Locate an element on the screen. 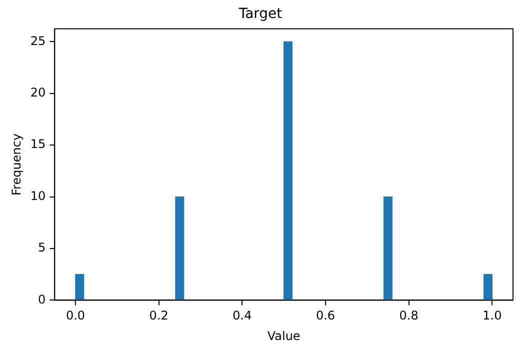  x-tick-label: 0.4 is located at coordinates (242, 315).